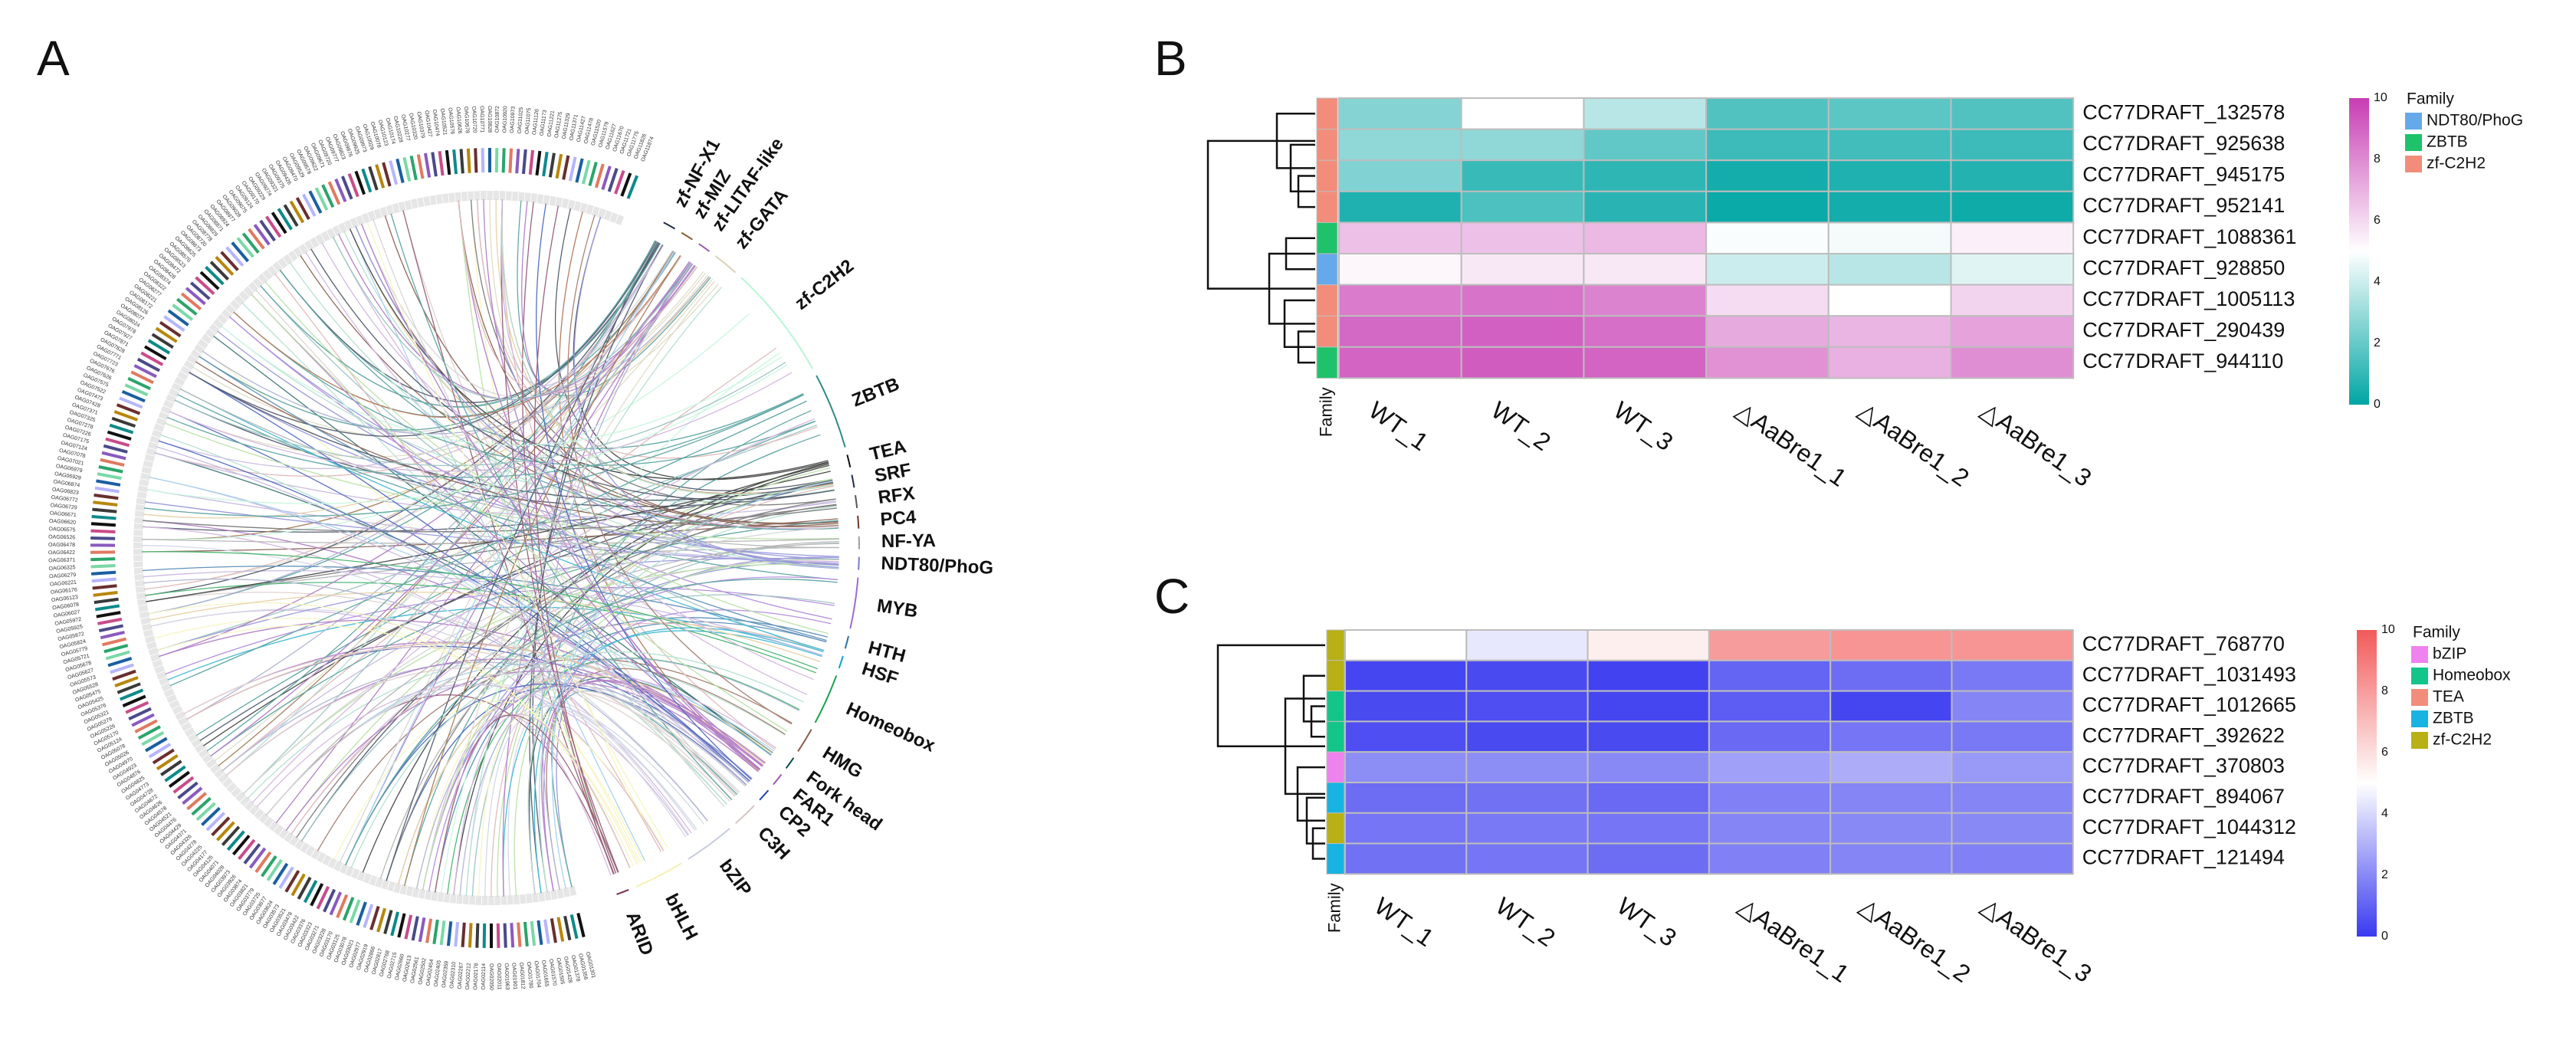 Image resolution: width=2576 pixels, height=1063 pixels. I want to click on column-label: △AaBre1_3, so click(2036, 940).